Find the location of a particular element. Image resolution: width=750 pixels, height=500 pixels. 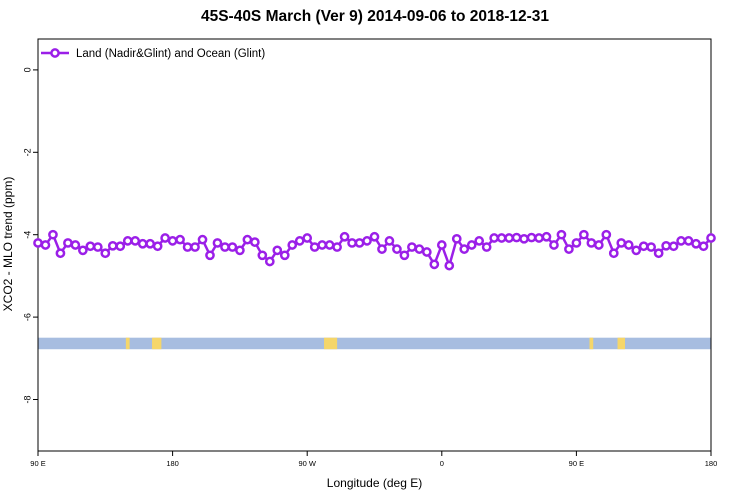

x-tick-label-1: 180 is located at coordinates (172, 463).